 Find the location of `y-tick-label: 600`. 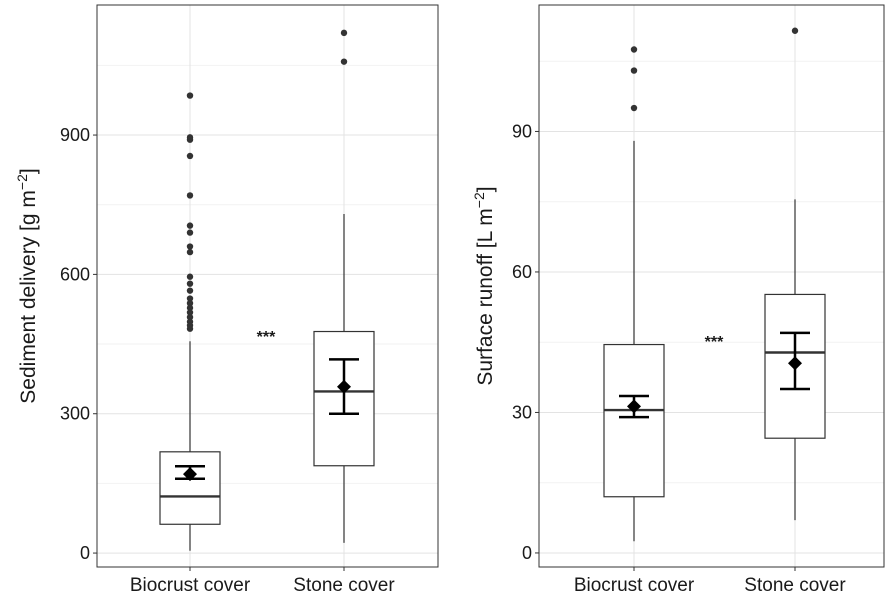

y-tick-label: 600 is located at coordinates (75, 274).